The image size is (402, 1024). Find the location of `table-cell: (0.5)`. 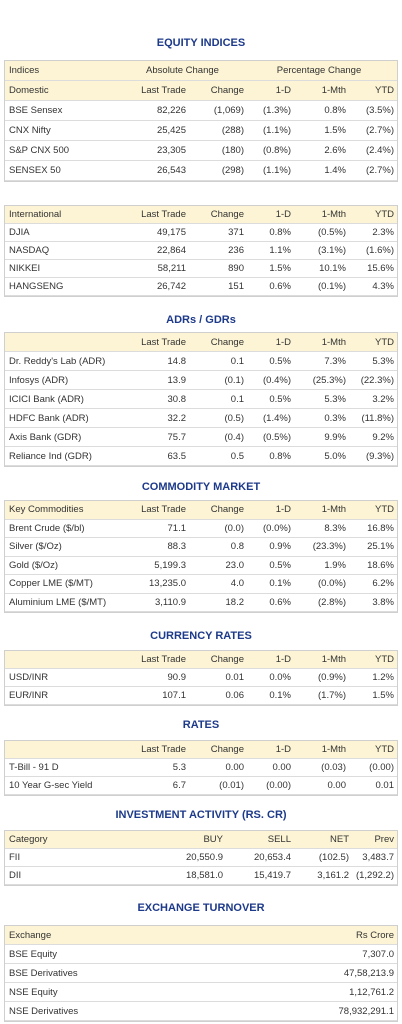

table-cell: (0.5) is located at coordinates (234, 418).